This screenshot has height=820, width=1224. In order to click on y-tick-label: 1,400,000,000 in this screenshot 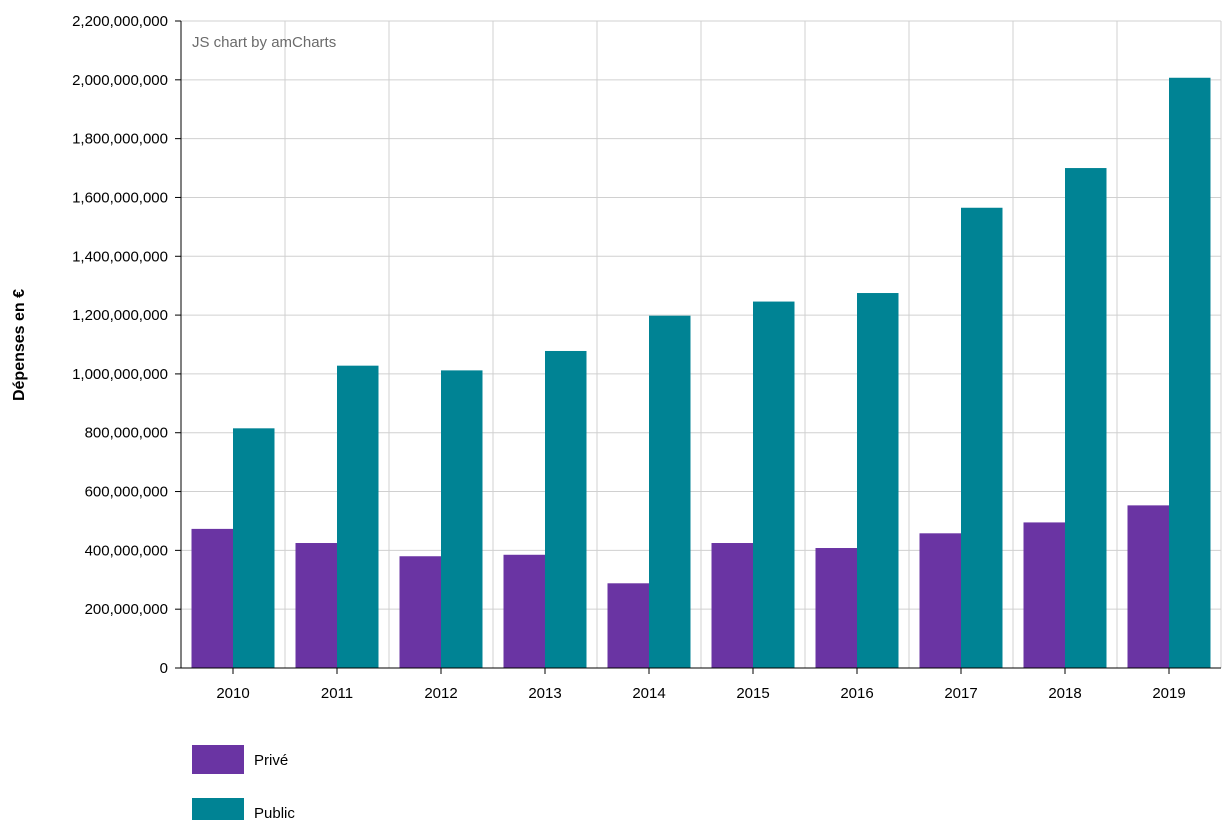, I will do `click(120, 256)`.